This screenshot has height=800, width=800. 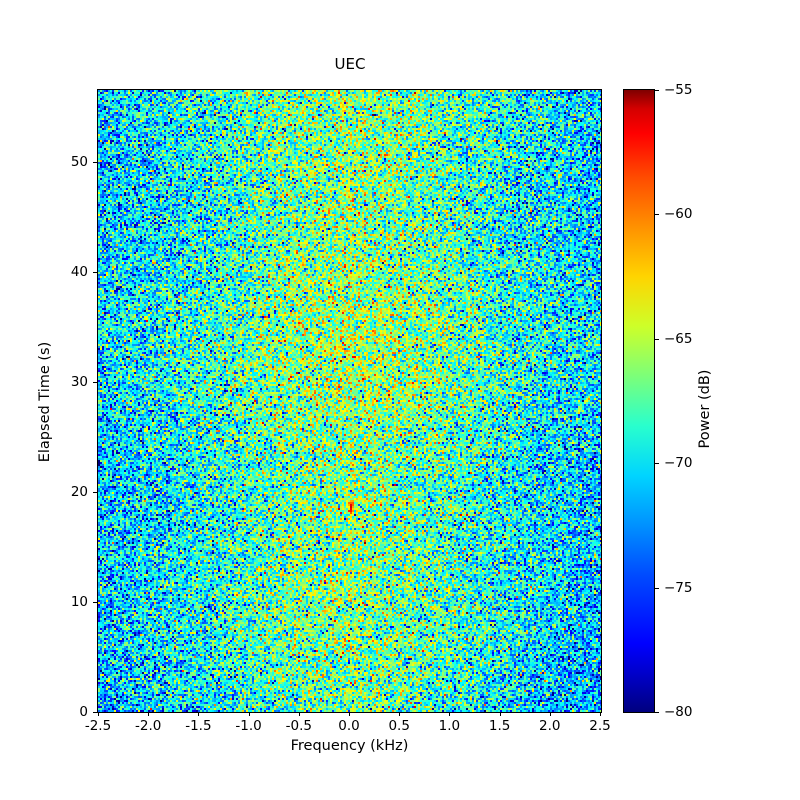 I want to click on title-line-station: UEC, so click(x=350, y=64).